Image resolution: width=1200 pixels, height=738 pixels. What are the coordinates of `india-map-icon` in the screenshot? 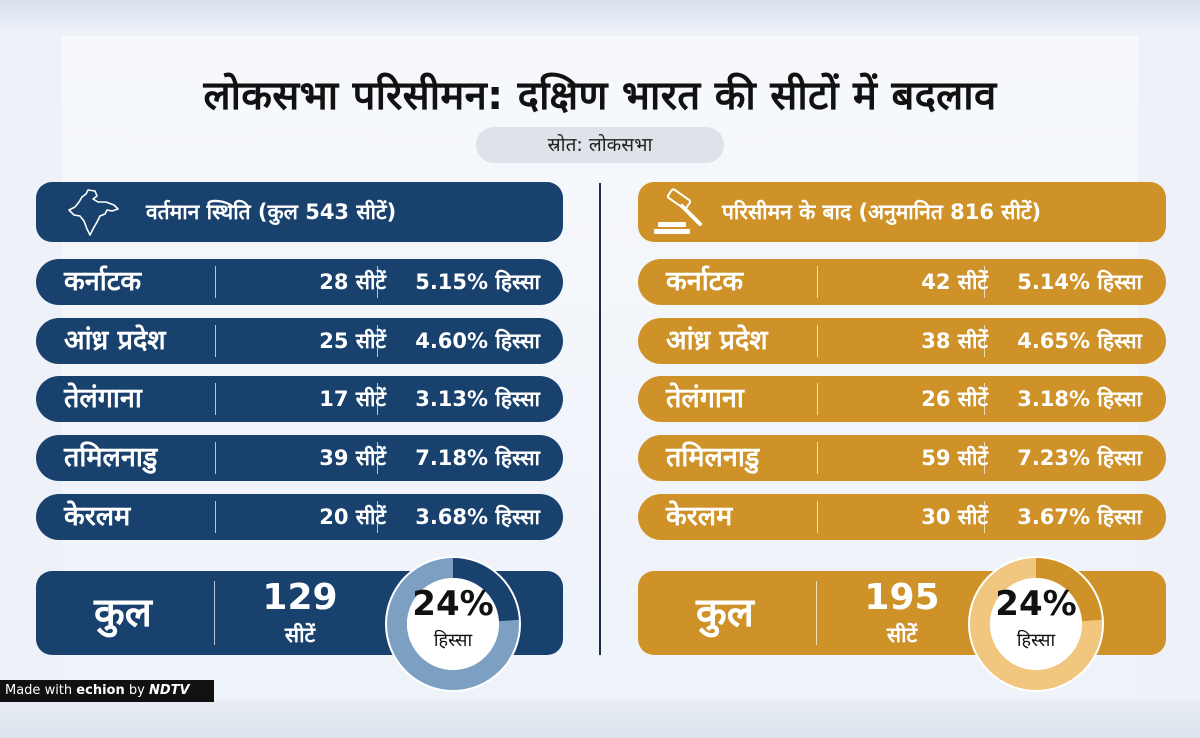 It's located at (93, 224).